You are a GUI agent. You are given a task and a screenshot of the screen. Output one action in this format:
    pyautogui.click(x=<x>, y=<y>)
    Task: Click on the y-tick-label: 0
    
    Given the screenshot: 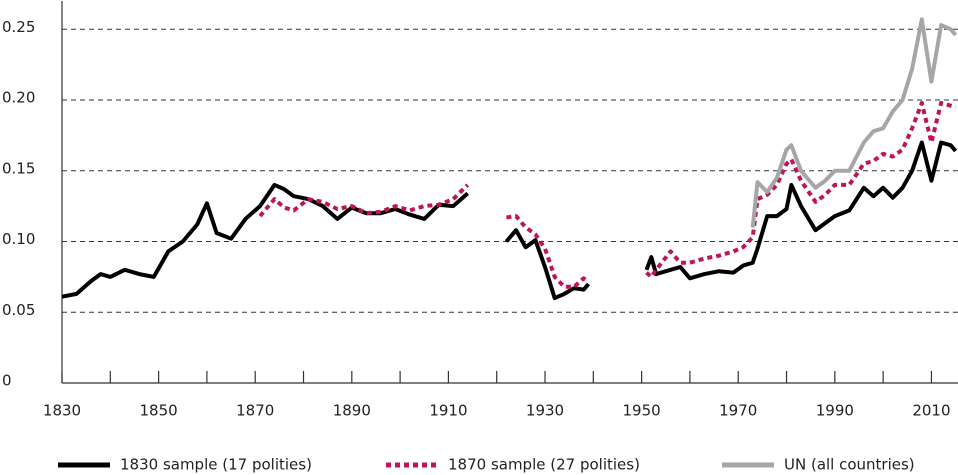 What is the action you would take?
    pyautogui.click(x=7, y=381)
    